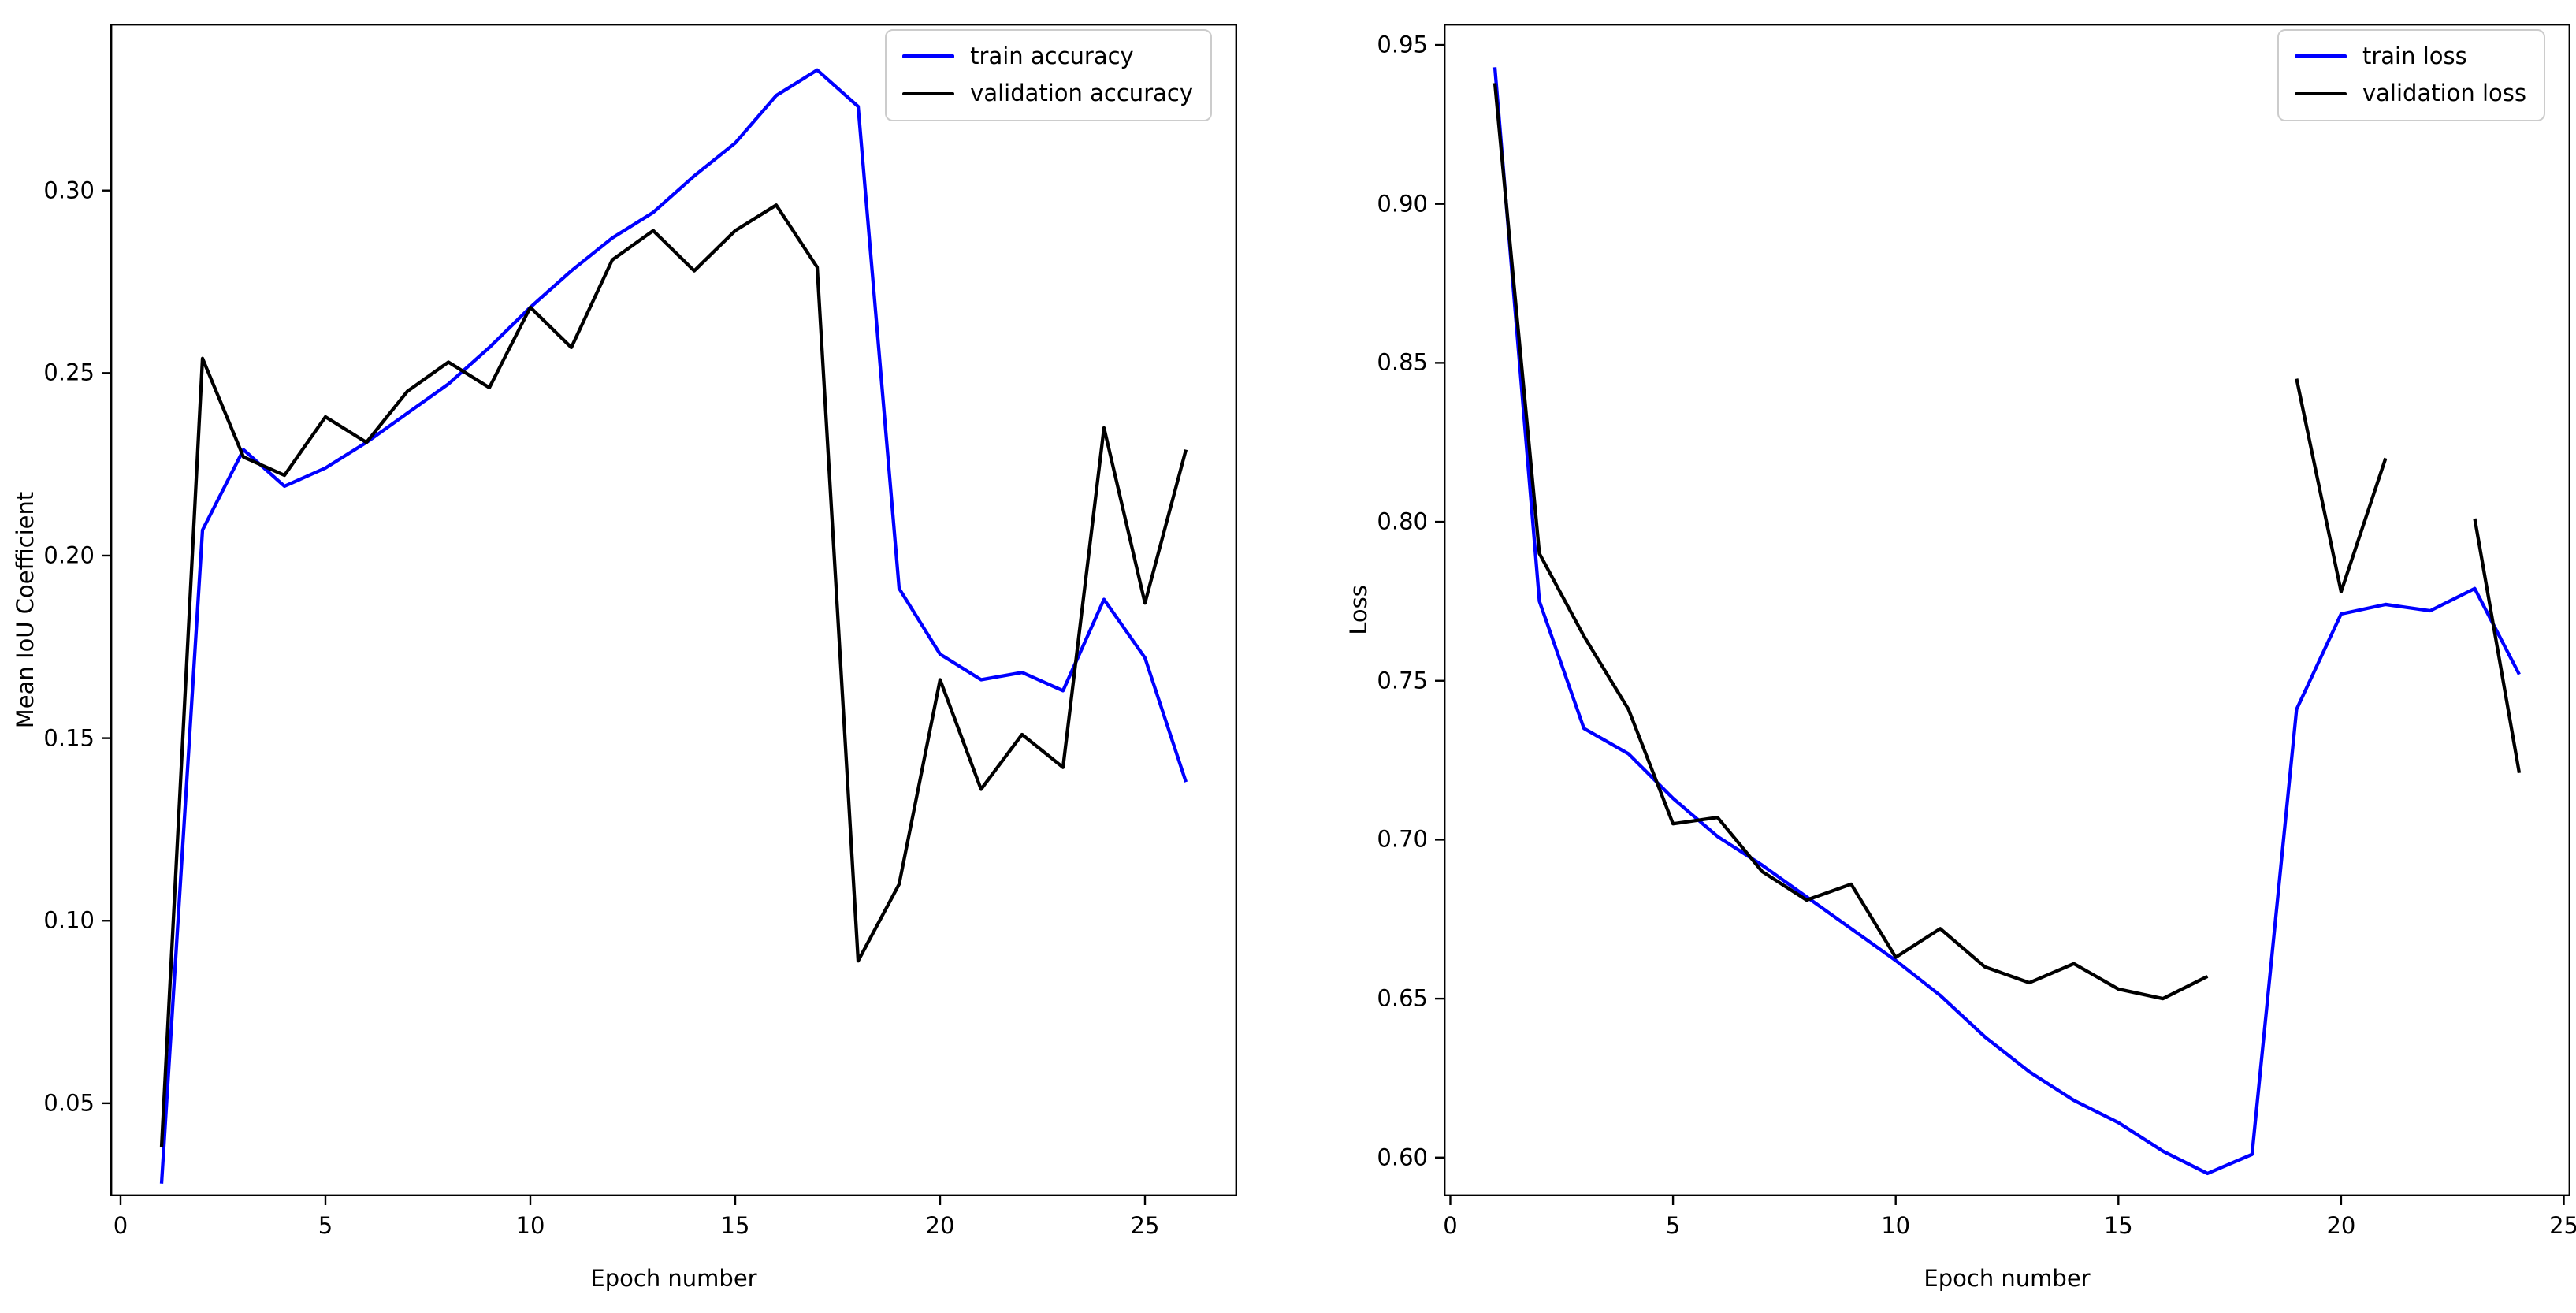 This screenshot has height=1313, width=2576. Describe the element at coordinates (69, 372) in the screenshot. I see `y-tick-label: 0.25` at that location.